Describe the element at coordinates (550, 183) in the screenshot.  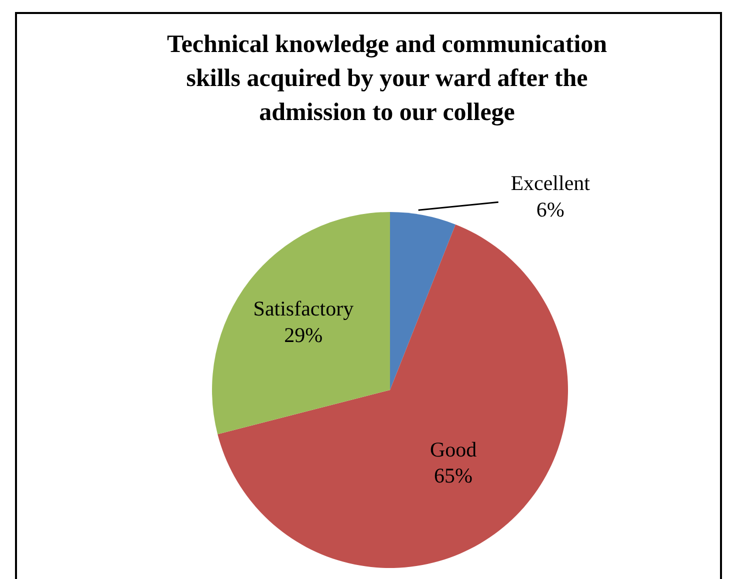
I see `slice-label: Excellent` at that location.